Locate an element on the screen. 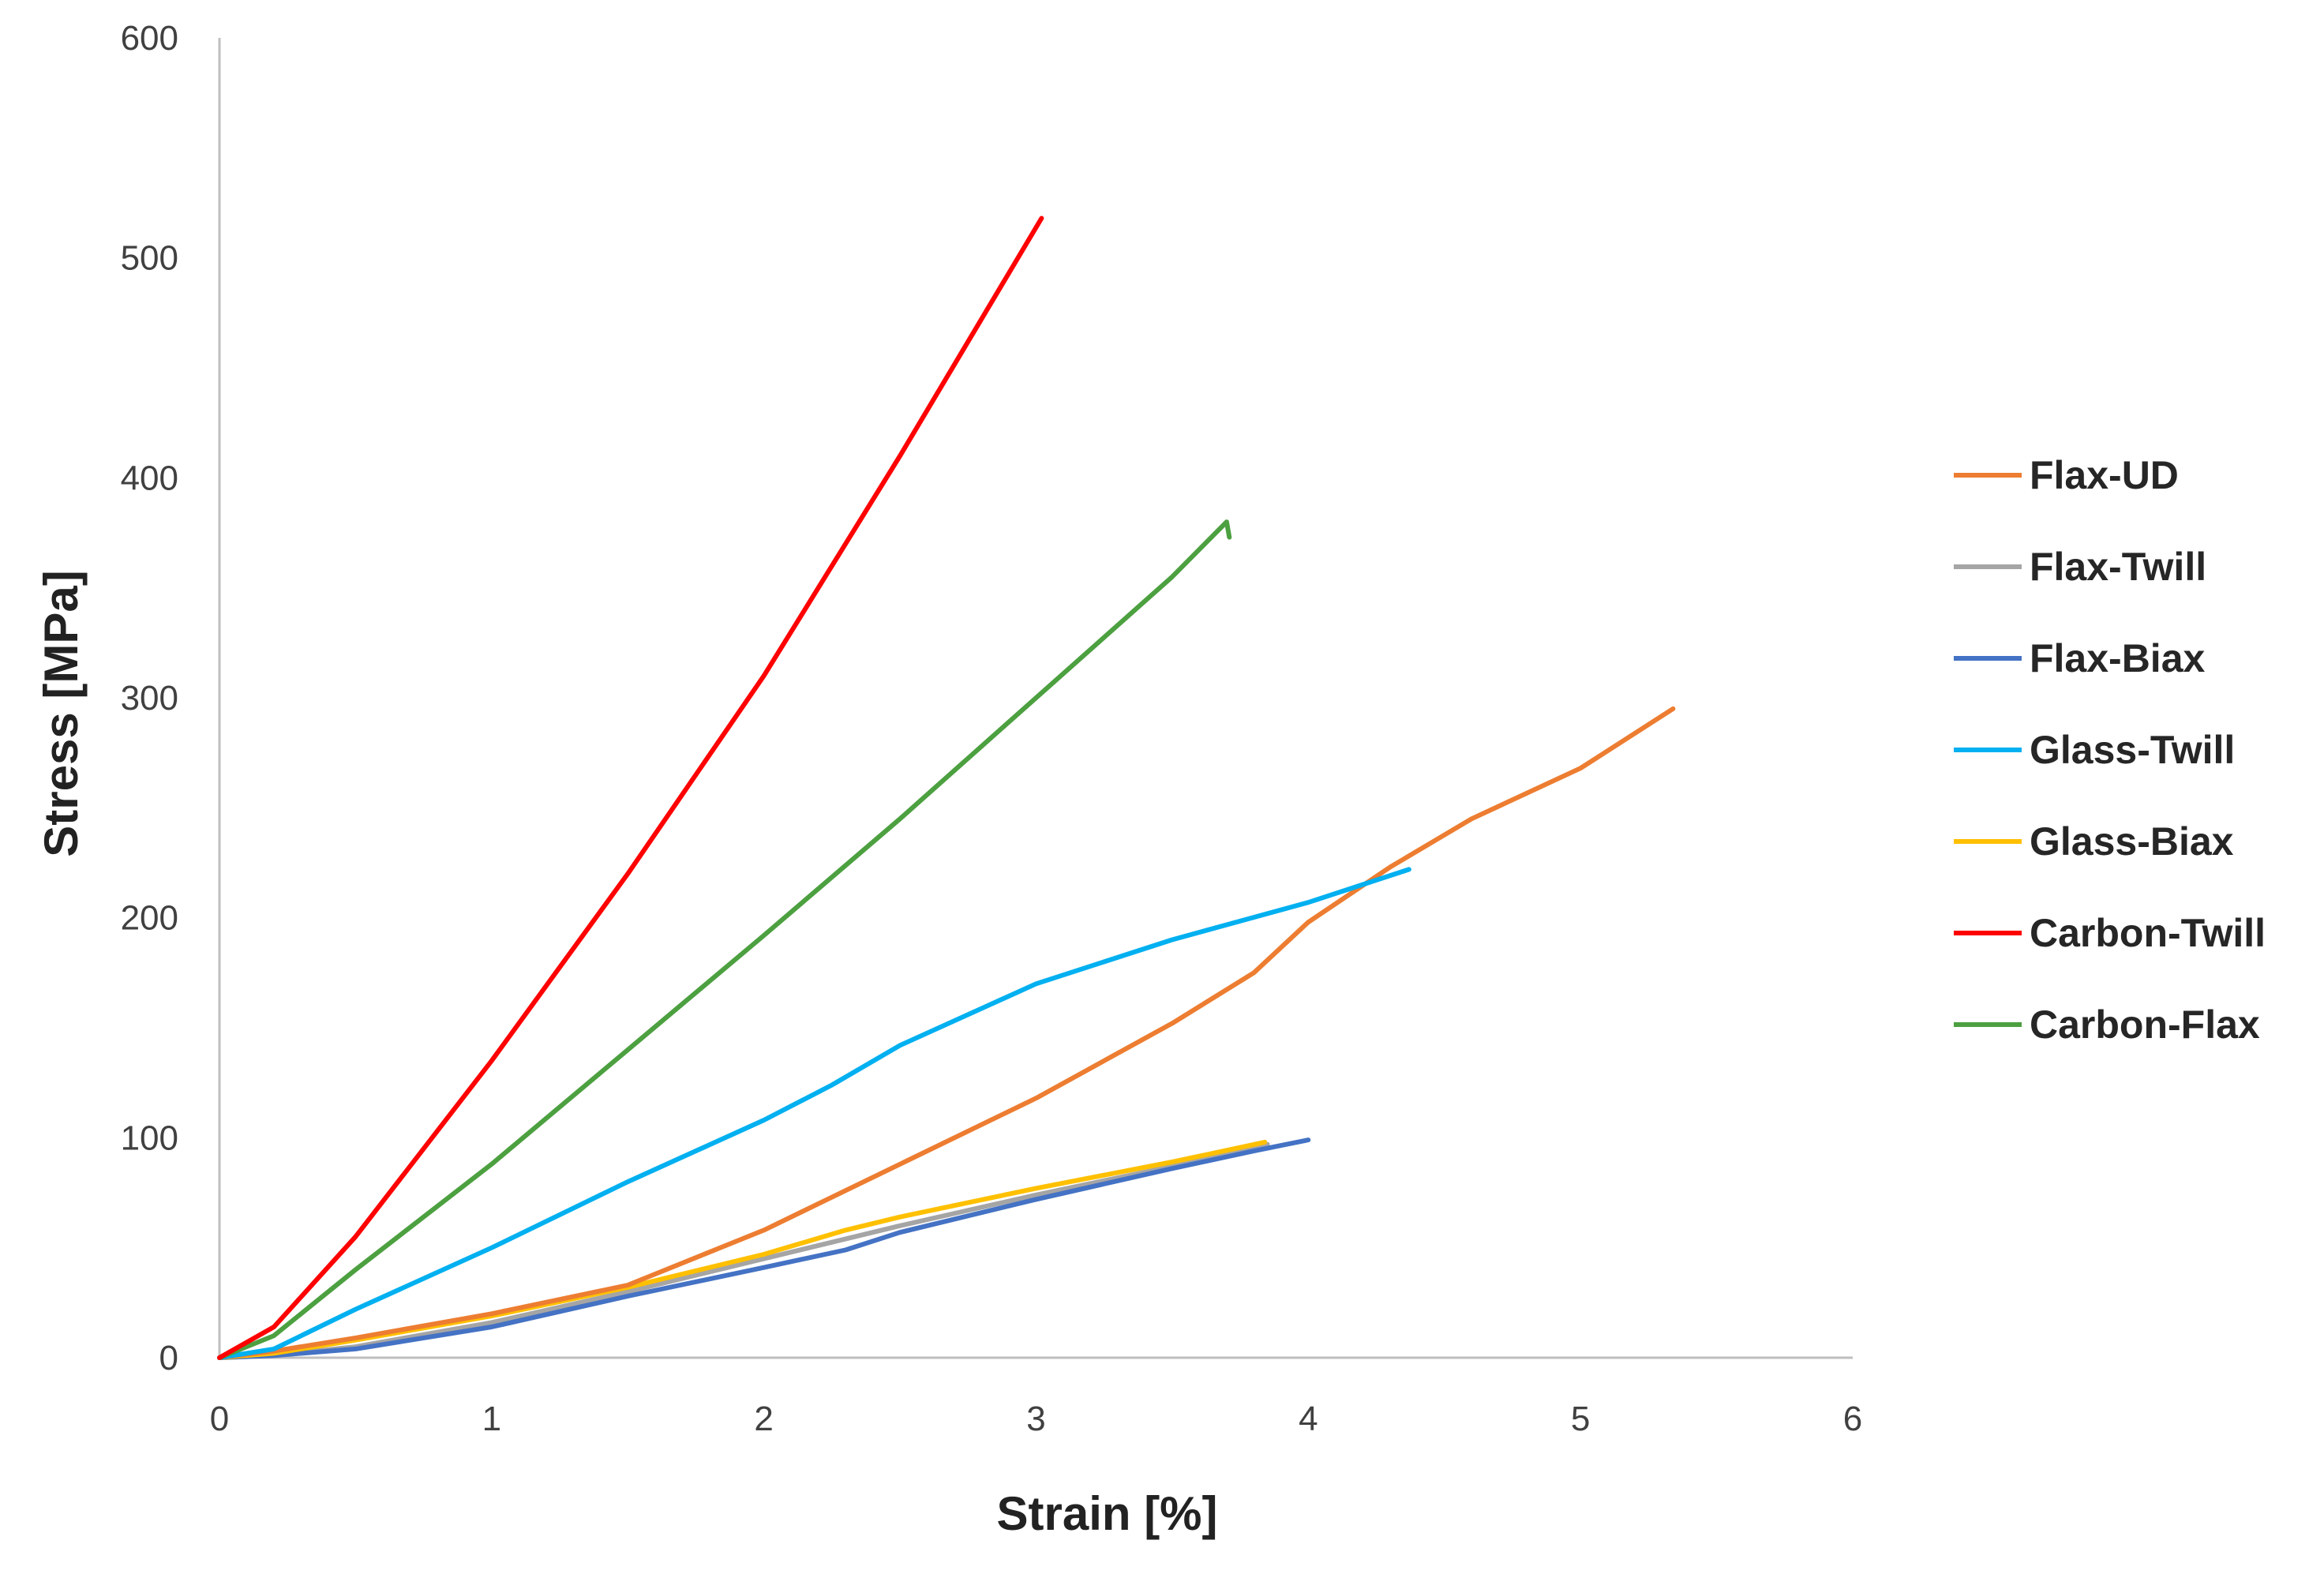  legend-label: Flax-Twill is located at coordinates (2118, 567).